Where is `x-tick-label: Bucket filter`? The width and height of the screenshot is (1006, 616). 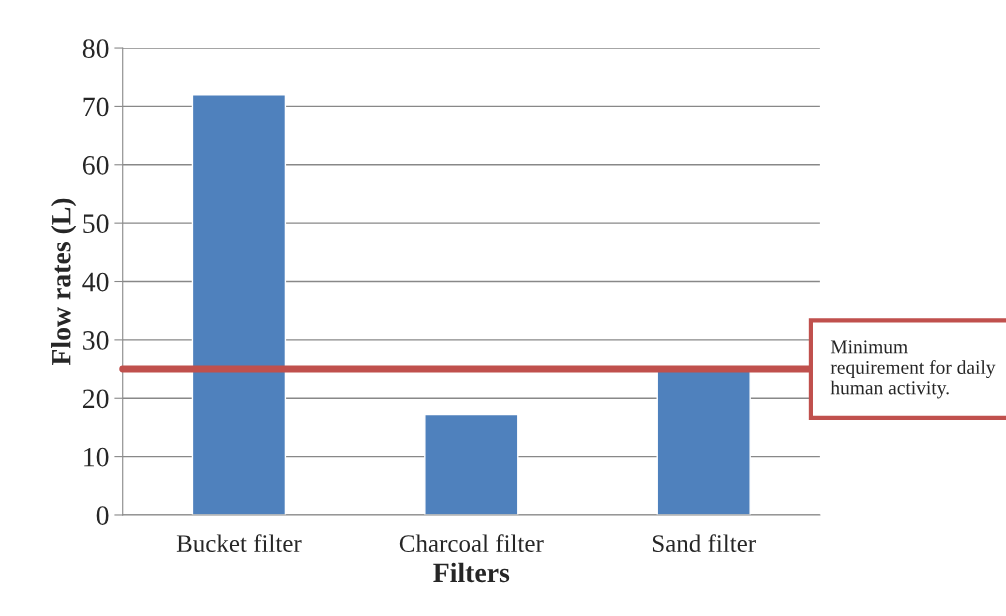 x-tick-label: Bucket filter is located at coordinates (239, 543).